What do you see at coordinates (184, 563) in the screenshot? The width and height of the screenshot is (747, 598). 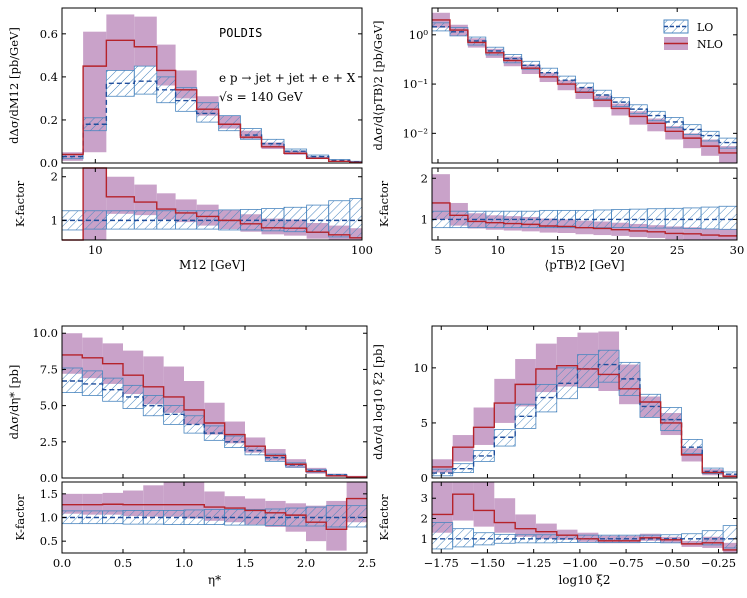 I see `eta-ratio-x-ticklabel-2: 1.0` at bounding box center [184, 563].